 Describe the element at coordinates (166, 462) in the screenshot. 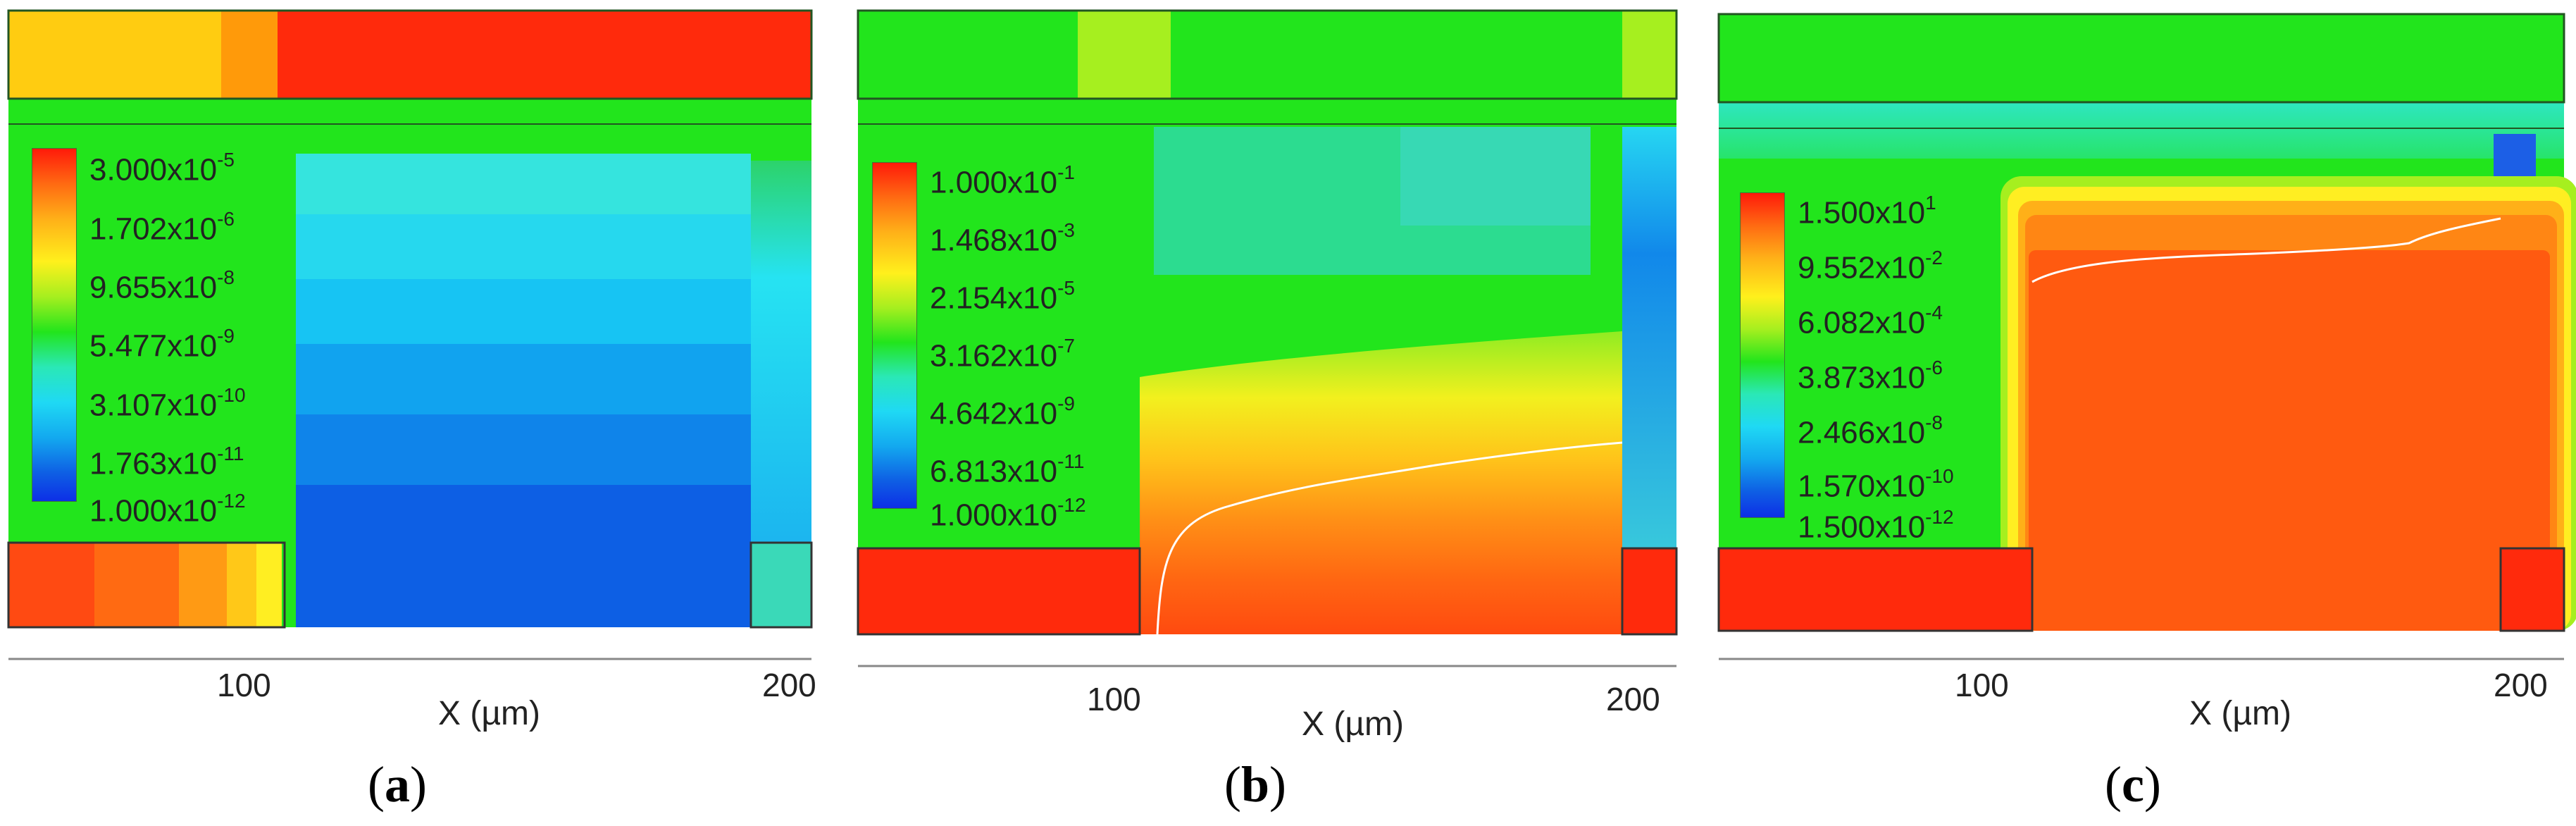

I see `colorbar-a-label-5: 1.763x10⁻¹¹` at that location.